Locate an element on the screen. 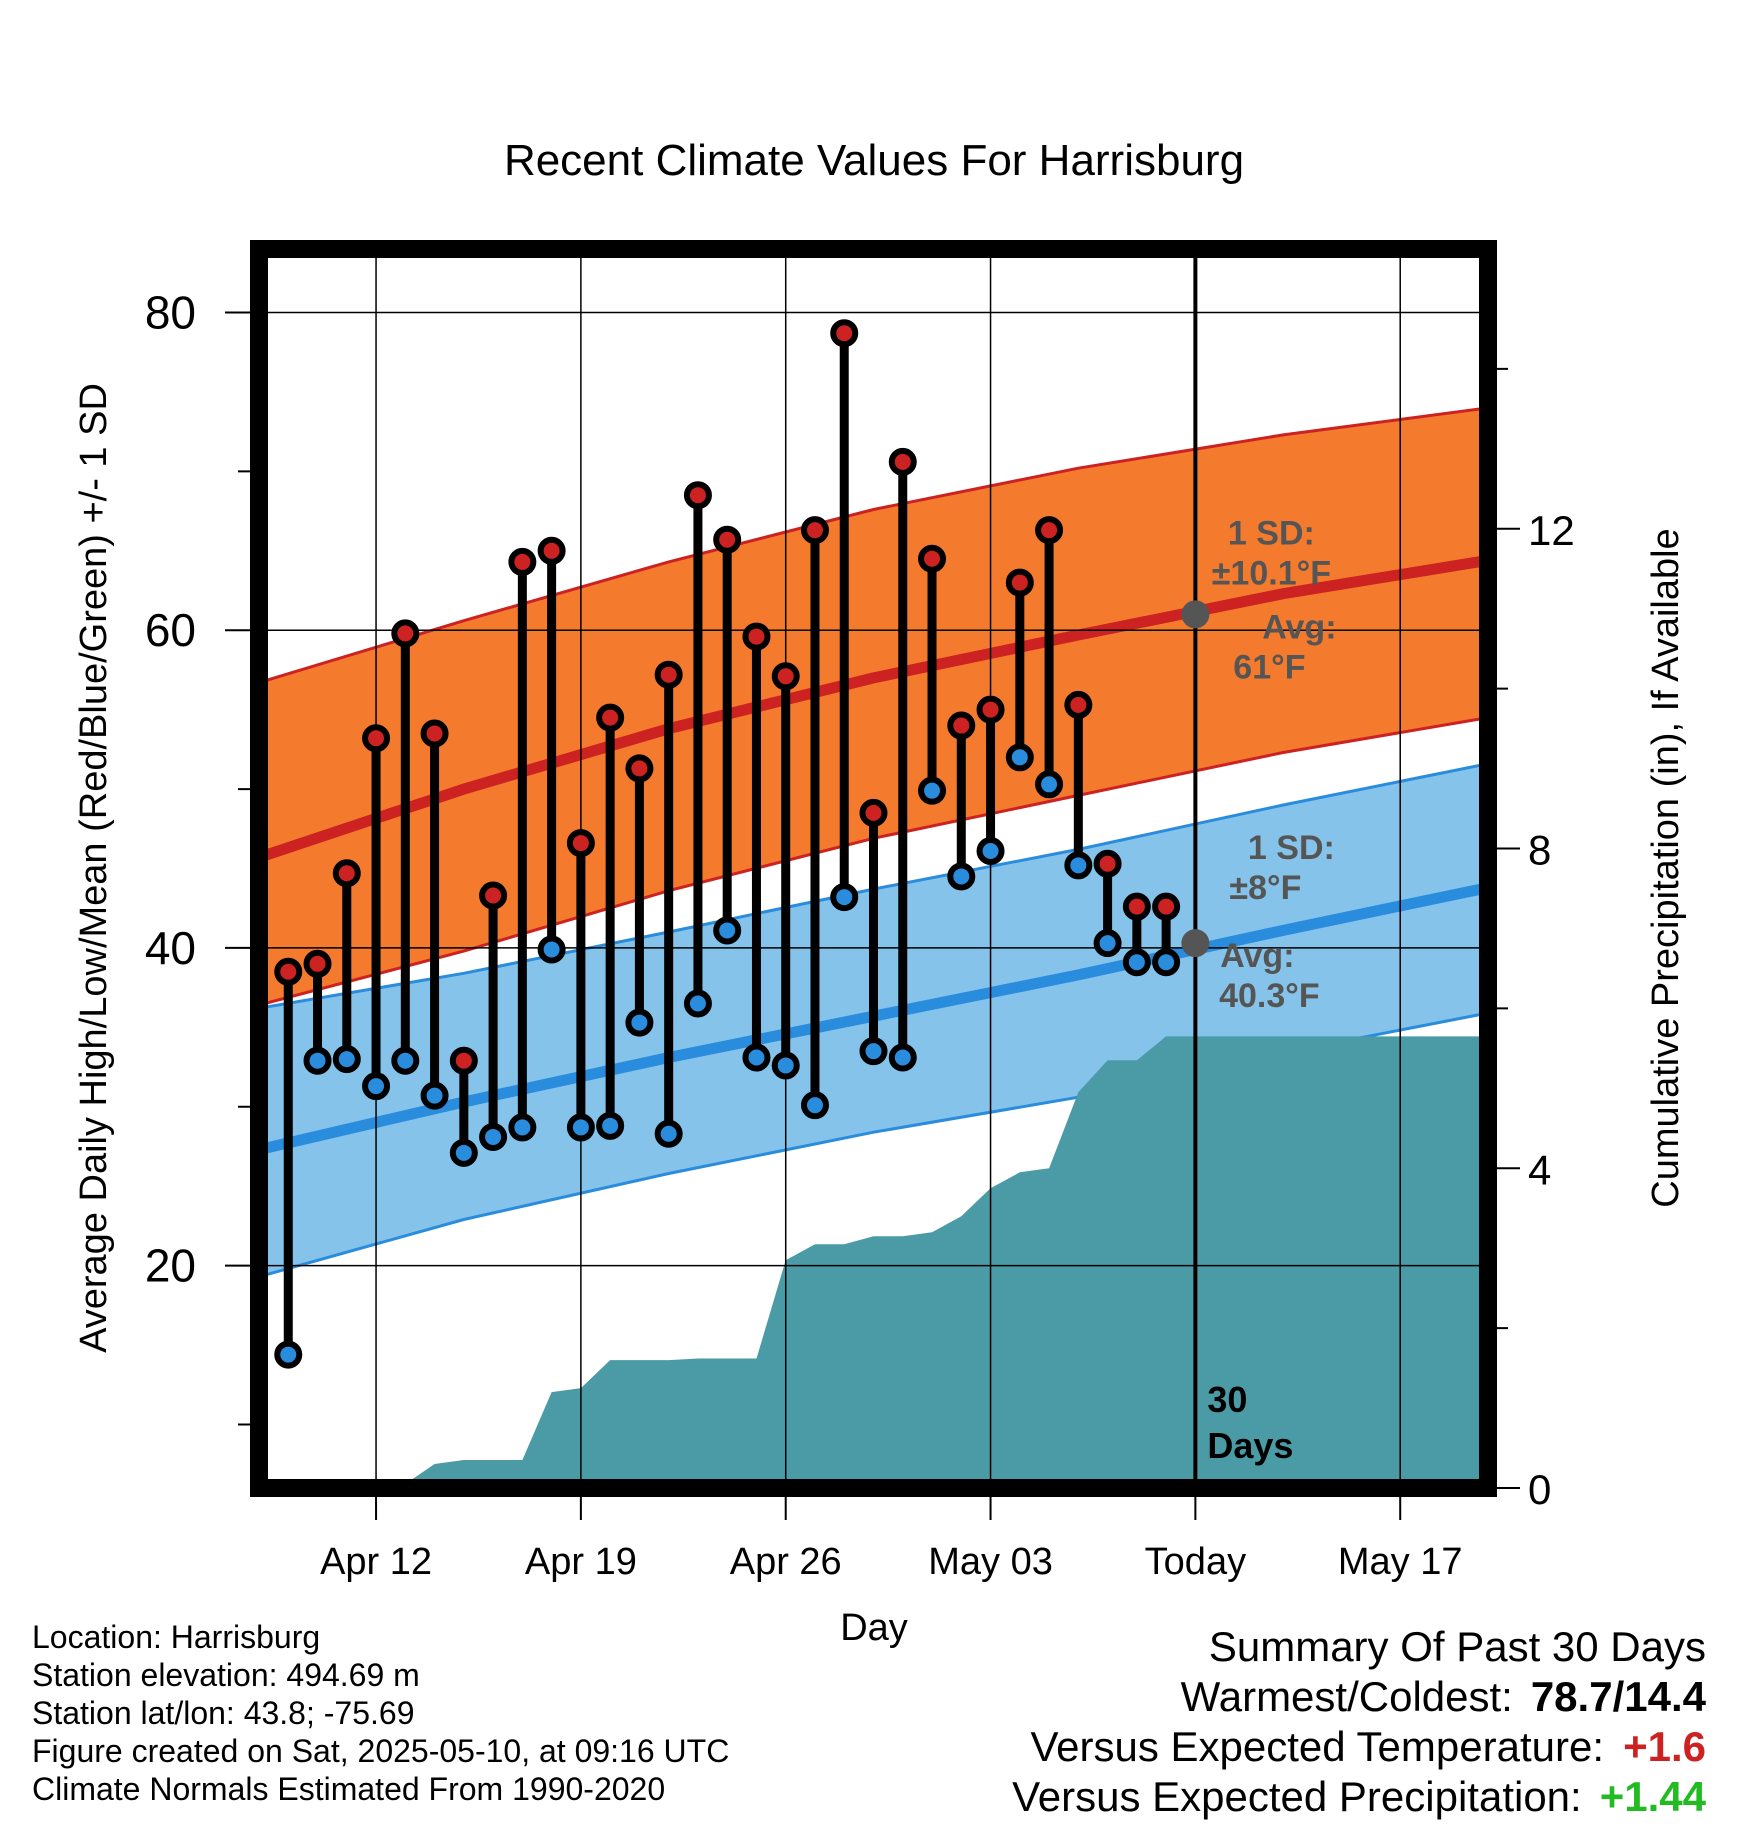 The height and width of the screenshot is (1828, 1748). x-tick-label: May 03 is located at coordinates (990, 1562).